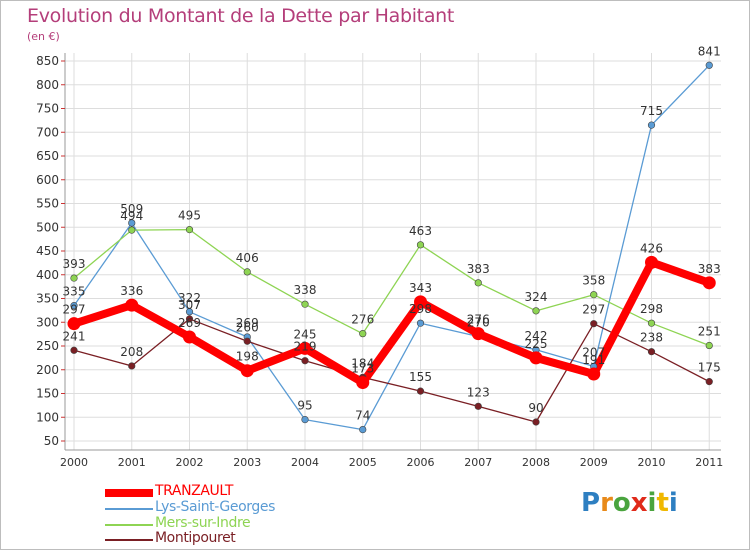 This screenshot has height=551, width=750. I want to click on data-label-lys-saint-georges: 841, so click(709, 51).